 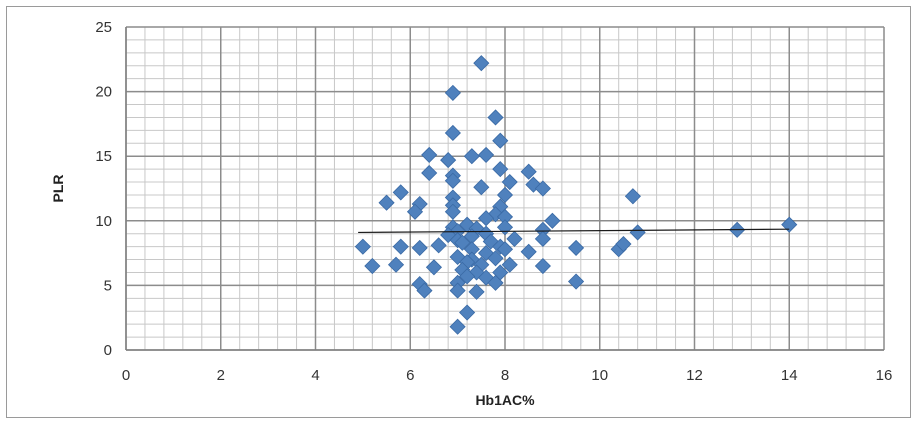 What do you see at coordinates (599, 375) in the screenshot?
I see `x-tick-label: 10` at bounding box center [599, 375].